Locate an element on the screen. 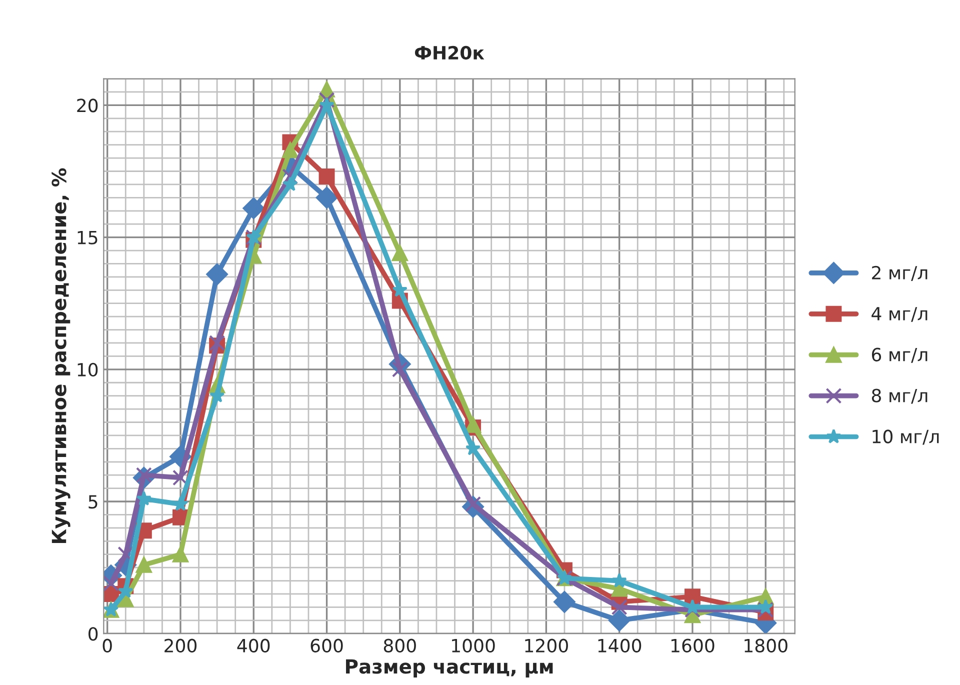 The width and height of the screenshot is (960, 685). legend-label: 8 мг/л is located at coordinates (900, 396).